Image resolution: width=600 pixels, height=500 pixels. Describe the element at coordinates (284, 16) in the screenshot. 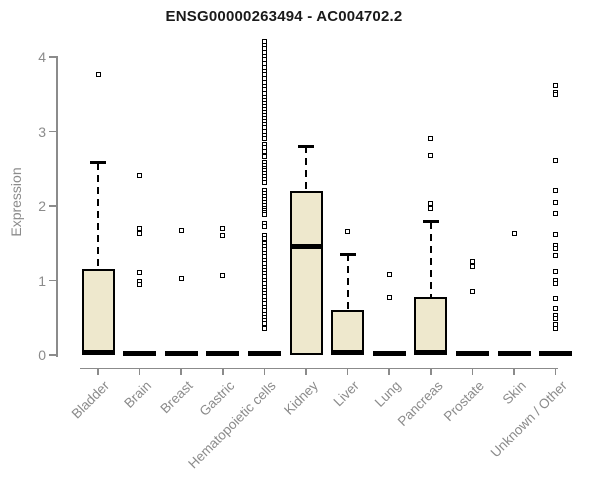

I see `chart-title: ENSG00000263494 - AC004702.2` at that location.